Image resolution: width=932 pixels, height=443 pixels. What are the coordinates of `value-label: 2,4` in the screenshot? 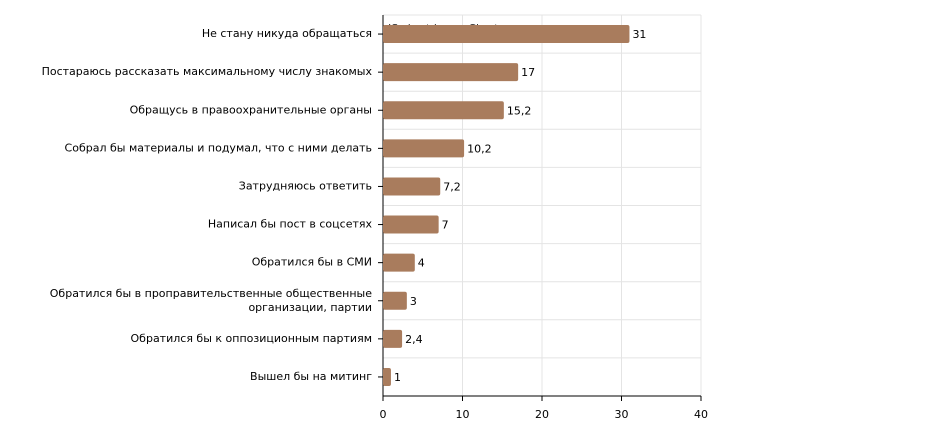 It's located at (414, 339).